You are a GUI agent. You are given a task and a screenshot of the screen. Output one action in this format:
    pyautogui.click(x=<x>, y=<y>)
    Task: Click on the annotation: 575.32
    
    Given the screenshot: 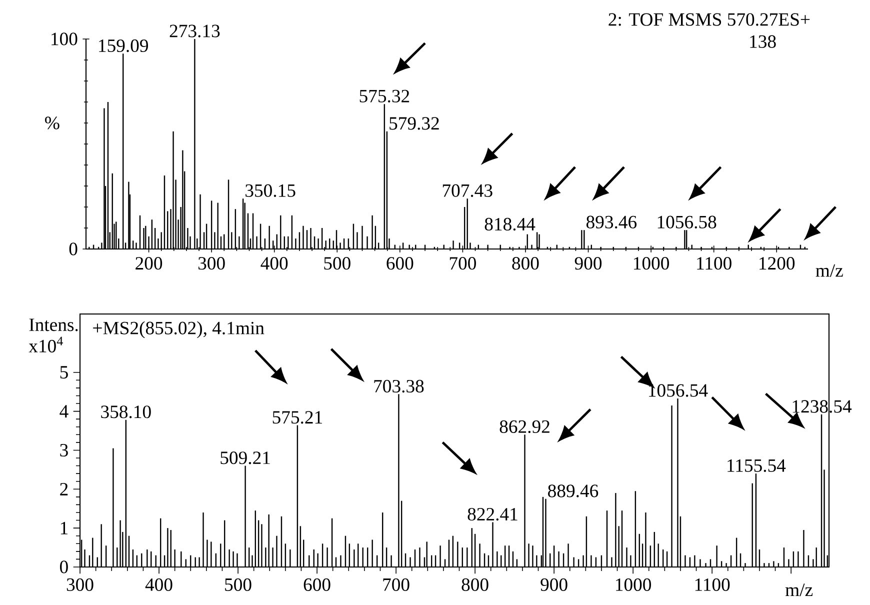 What is the action you would take?
    pyautogui.click(x=385, y=96)
    